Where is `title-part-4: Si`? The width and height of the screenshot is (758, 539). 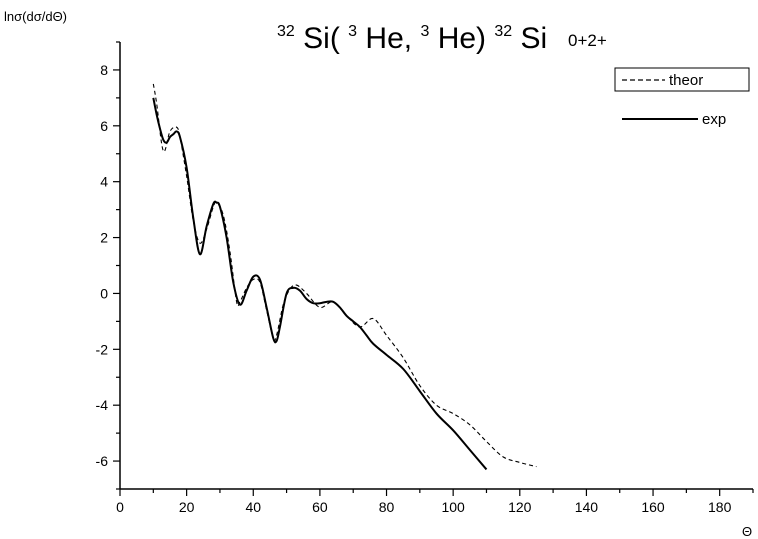 title-part-4: Si is located at coordinates (534, 38).